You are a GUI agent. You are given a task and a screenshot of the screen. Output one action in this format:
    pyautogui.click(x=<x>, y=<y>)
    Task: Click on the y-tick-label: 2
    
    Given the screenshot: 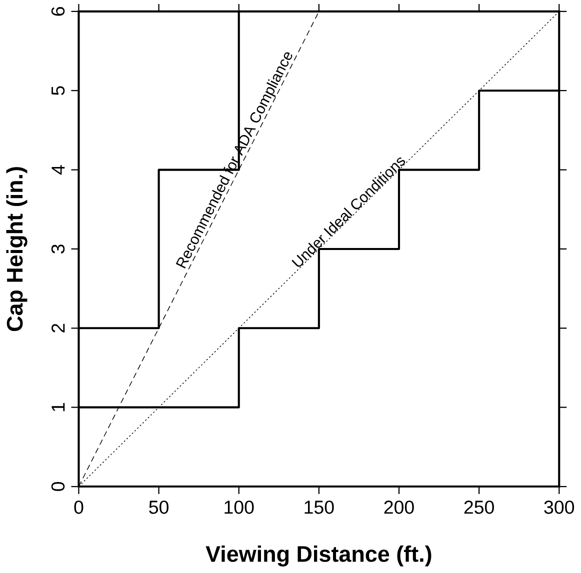 What is the action you would take?
    pyautogui.click(x=58, y=328)
    